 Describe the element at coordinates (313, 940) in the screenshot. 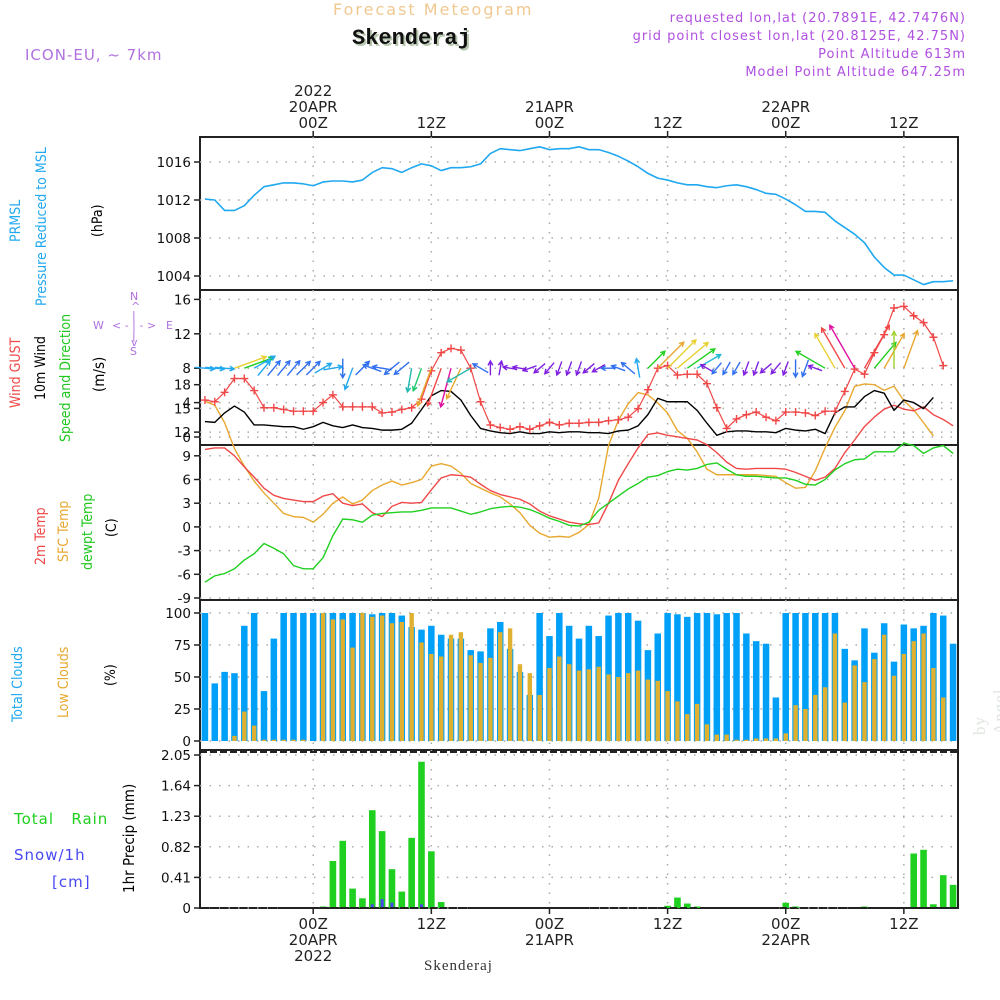

I see `bottom-time-label: 20APR` at that location.